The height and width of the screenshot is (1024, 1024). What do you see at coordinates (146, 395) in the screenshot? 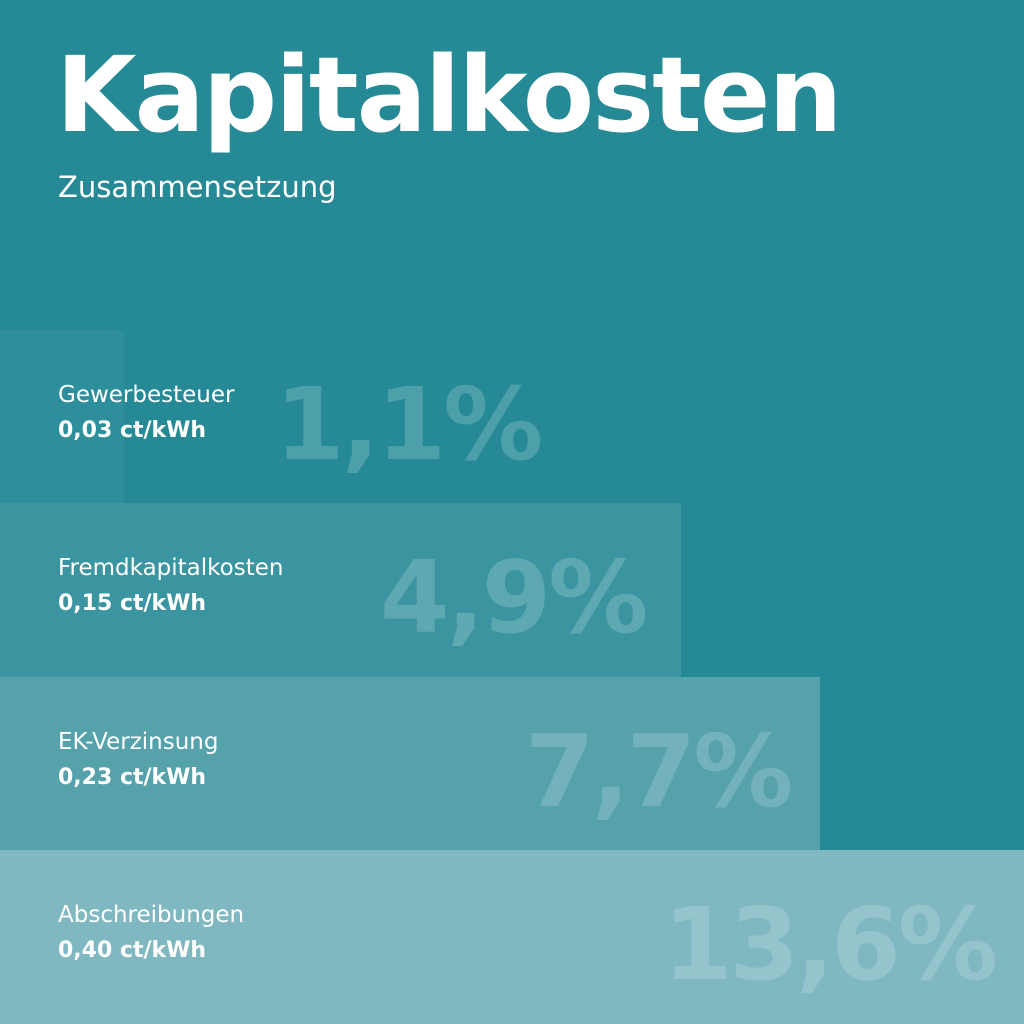
I see `label: Gewerbesteuer` at bounding box center [146, 395].